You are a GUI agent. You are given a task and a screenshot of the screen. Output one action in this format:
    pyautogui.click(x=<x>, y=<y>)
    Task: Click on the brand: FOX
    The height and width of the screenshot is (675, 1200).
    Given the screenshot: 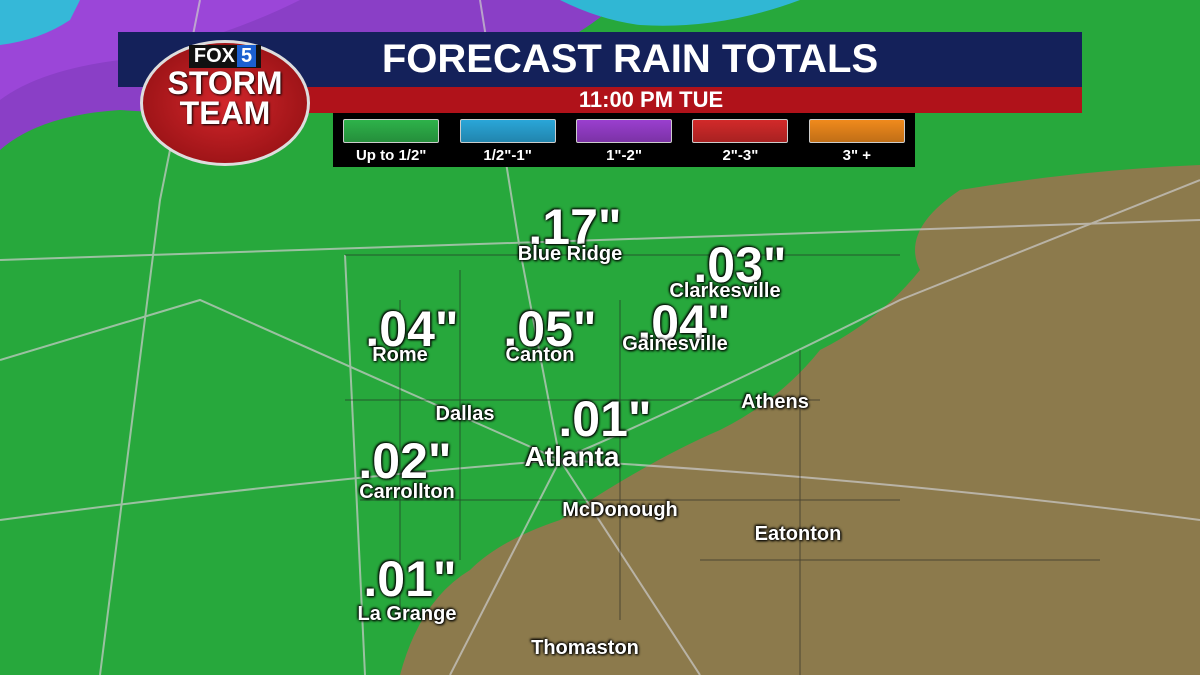 What is the action you would take?
    pyautogui.click(x=214, y=56)
    